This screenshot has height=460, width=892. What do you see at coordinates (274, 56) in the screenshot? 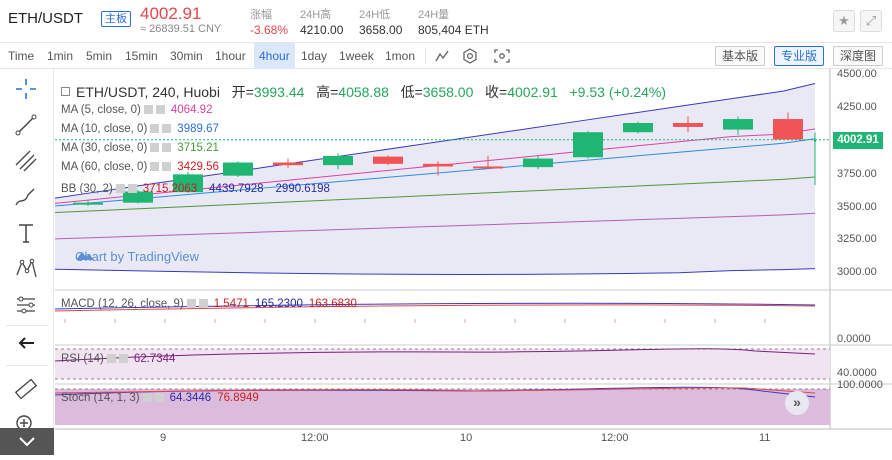
I see `tf-4hour: 4hour` at bounding box center [274, 56].